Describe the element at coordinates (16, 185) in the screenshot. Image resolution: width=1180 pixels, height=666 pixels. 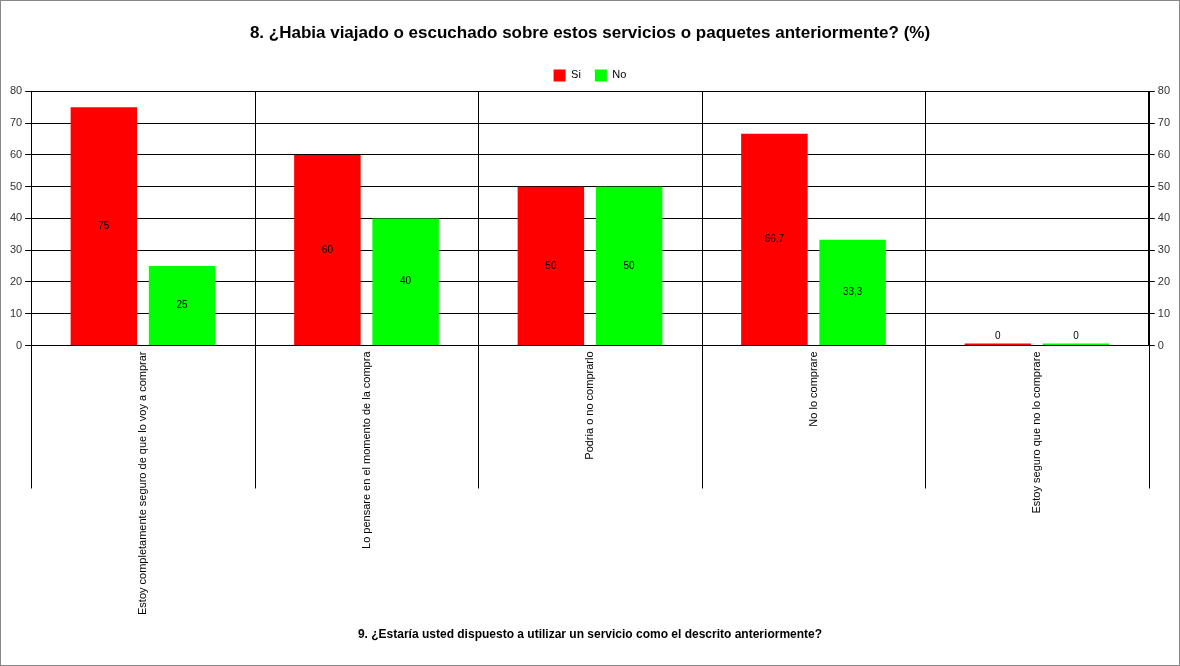
I see `y-tick-label: 50` at that location.